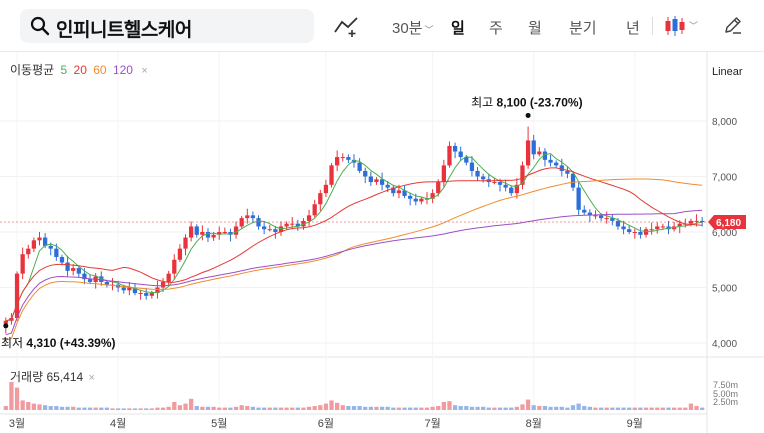 This screenshot has width=764, height=433. Describe the element at coordinates (583, 28) in the screenshot. I see `period-quarter: 분기` at that location.